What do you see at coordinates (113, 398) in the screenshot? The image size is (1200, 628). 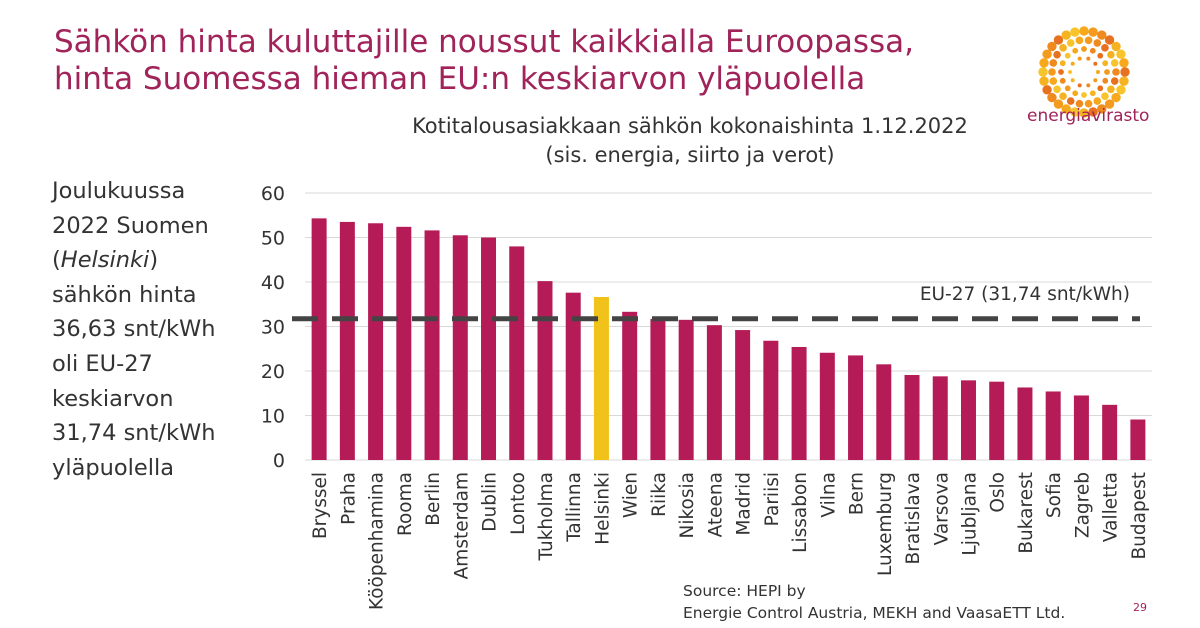 I see `summary-line: keskiarvon` at bounding box center [113, 398].